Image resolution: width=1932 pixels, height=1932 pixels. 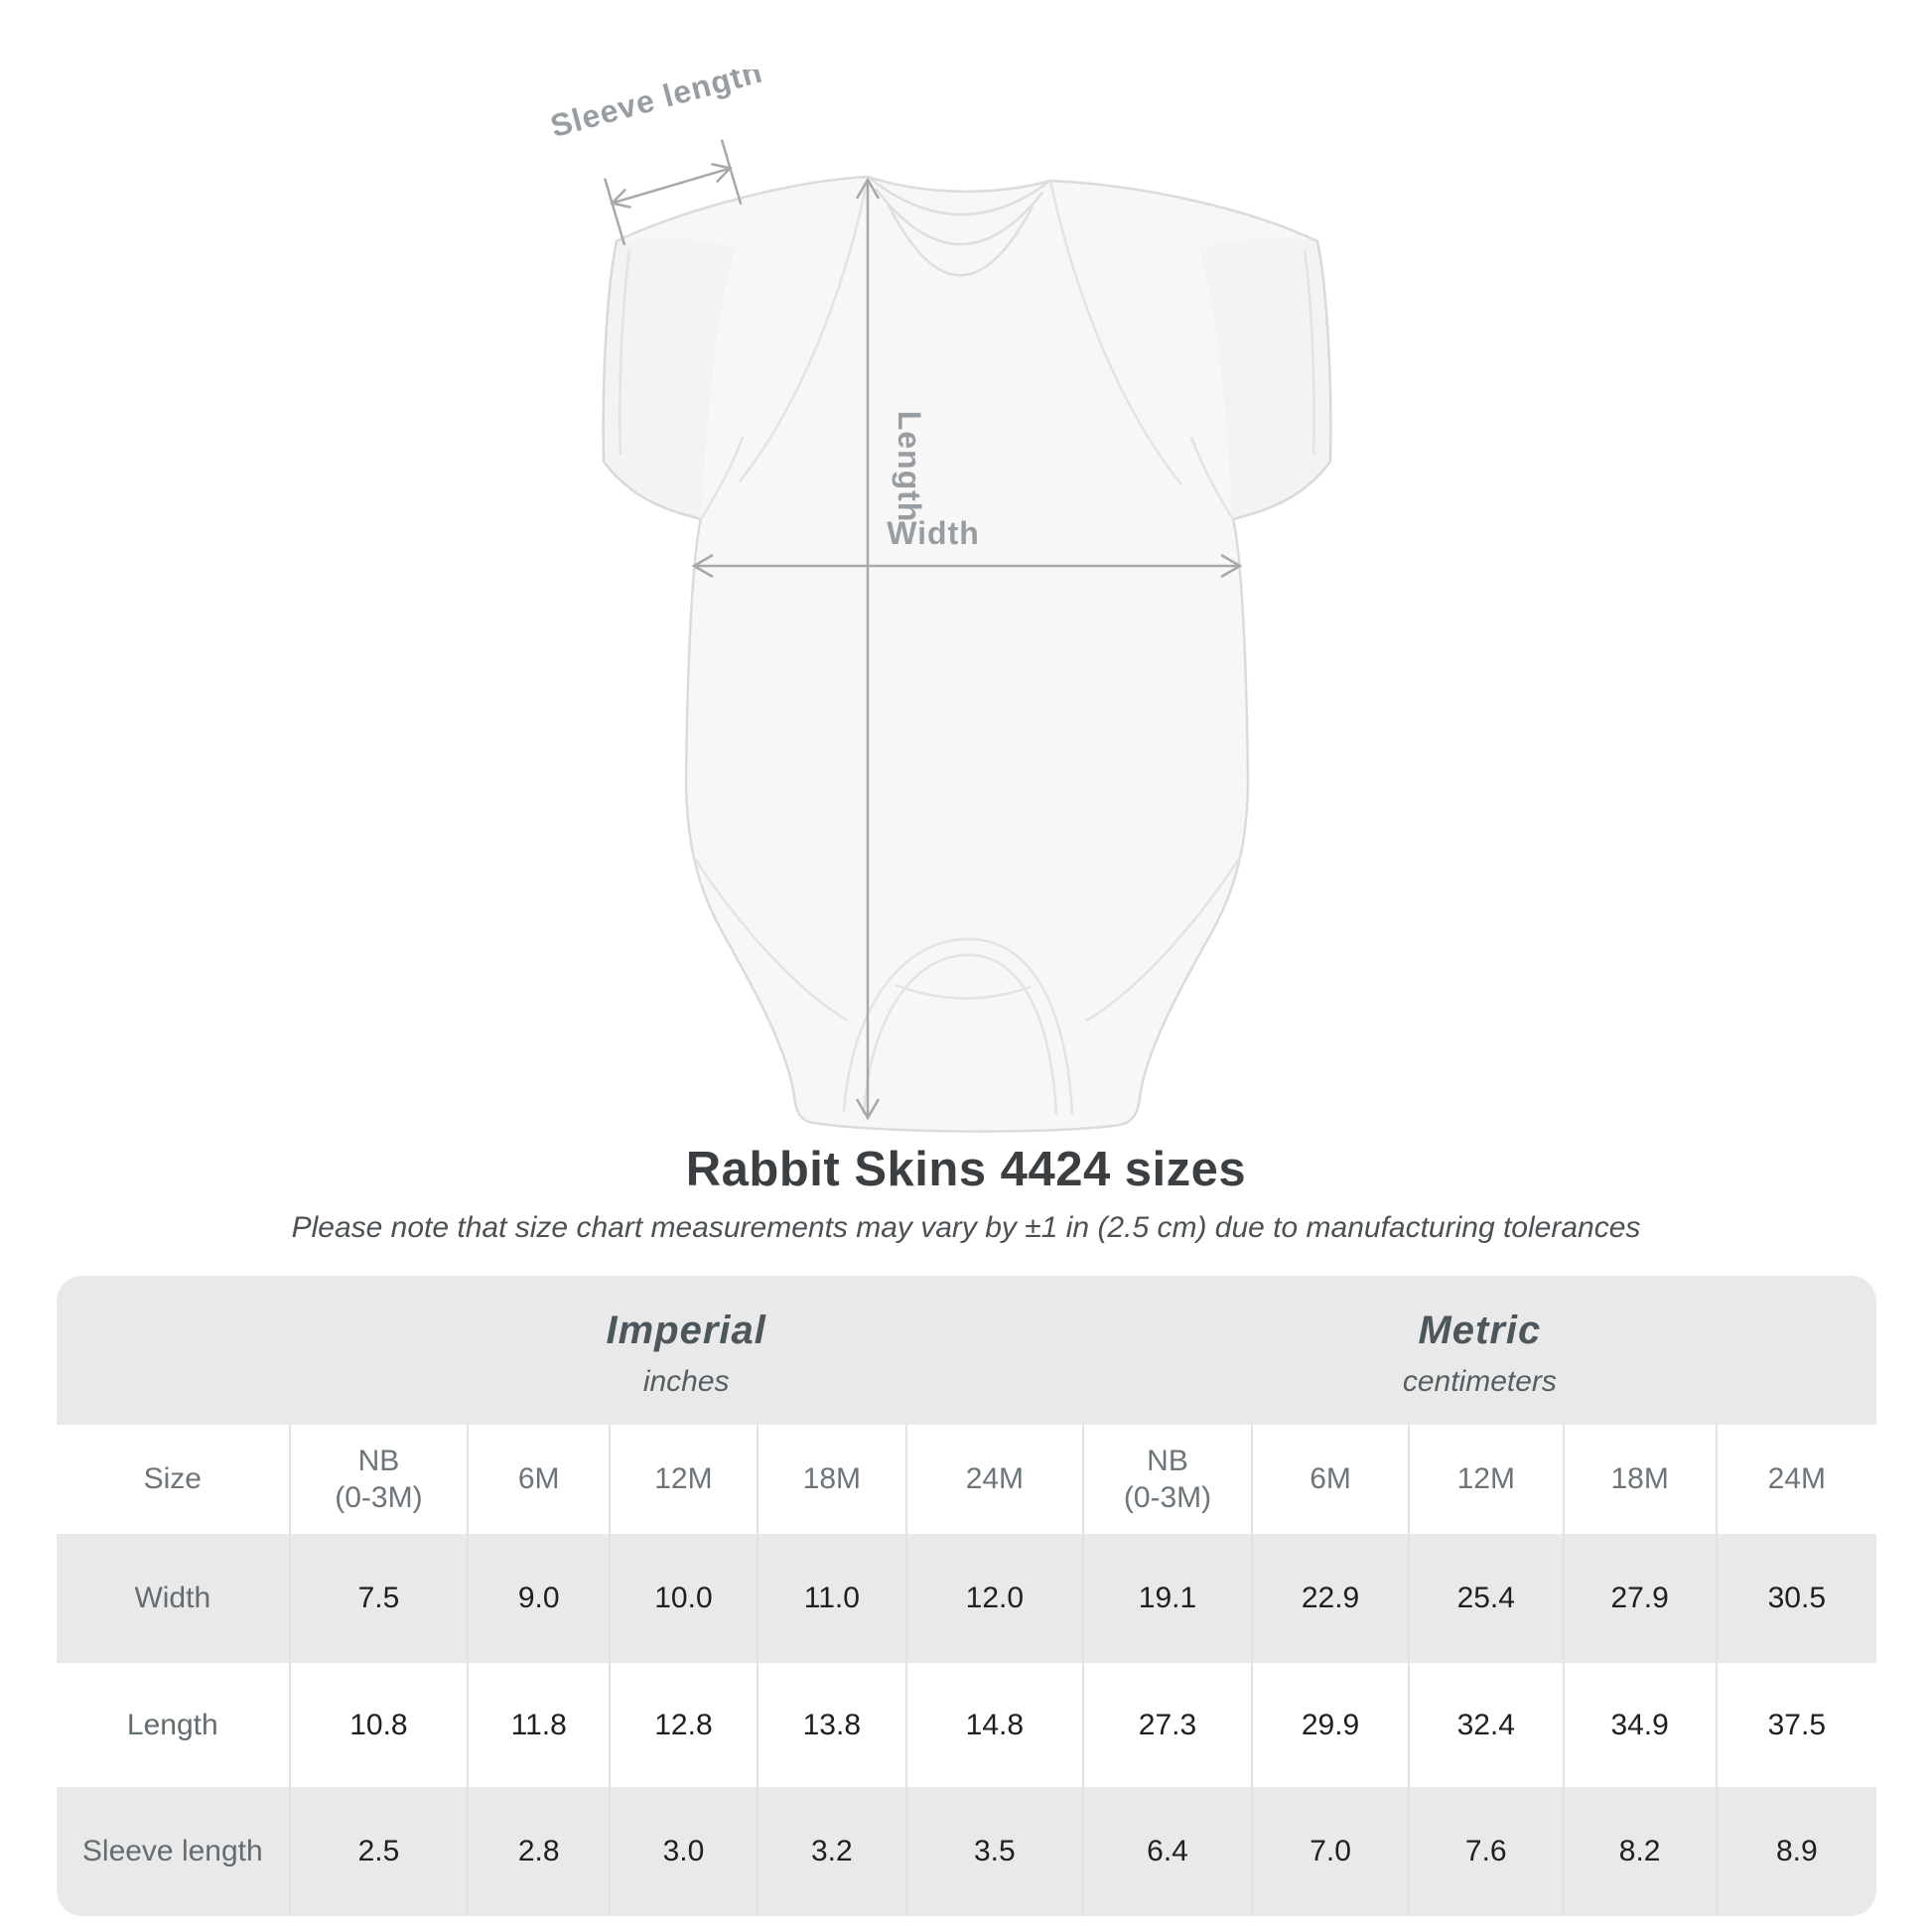 I want to click on length-label: Length, so click(x=910, y=467).